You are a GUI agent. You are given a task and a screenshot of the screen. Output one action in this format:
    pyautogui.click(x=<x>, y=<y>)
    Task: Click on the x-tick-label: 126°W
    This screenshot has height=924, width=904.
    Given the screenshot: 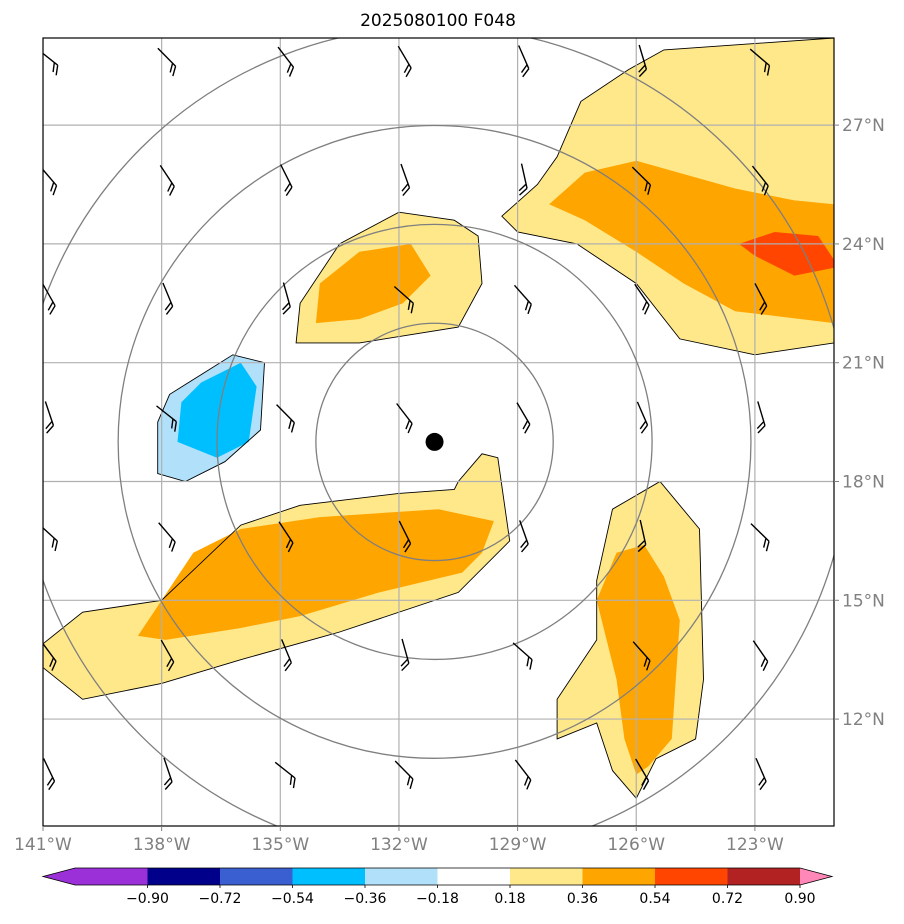 What is the action you would take?
    pyautogui.click(x=636, y=845)
    